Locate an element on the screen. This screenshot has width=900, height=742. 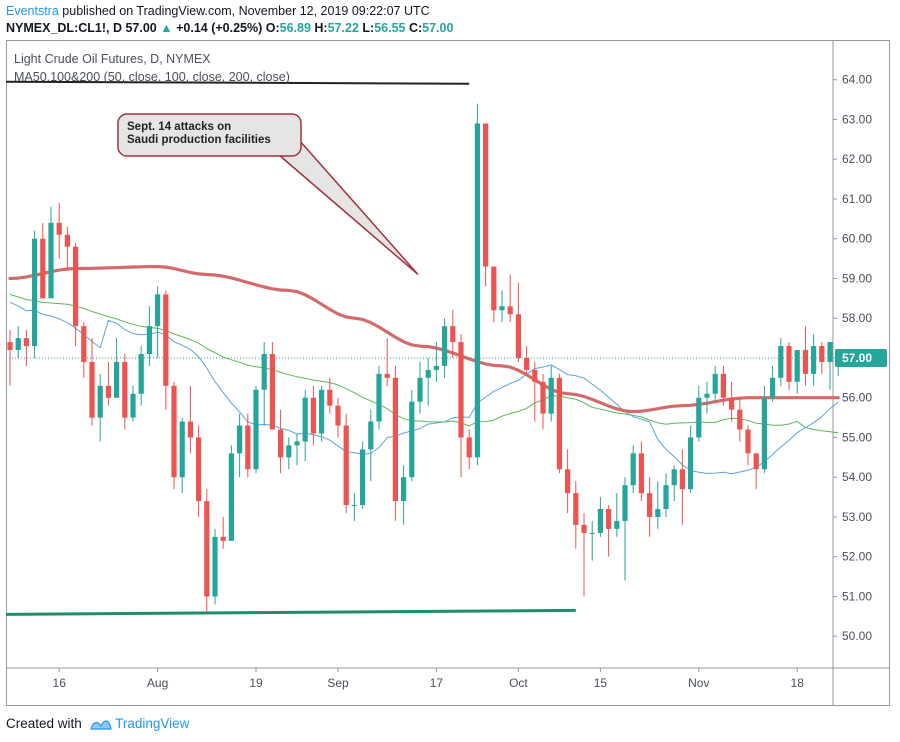
author-link: Eventstra is located at coordinates (32, 11).